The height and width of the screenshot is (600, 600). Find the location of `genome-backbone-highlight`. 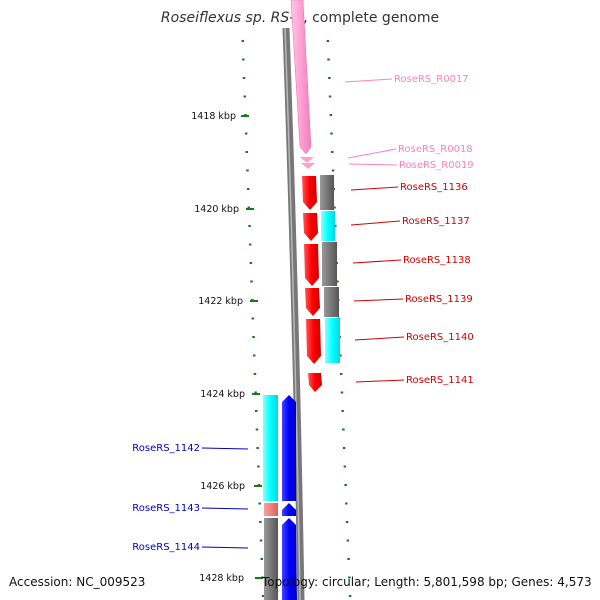

genome-backbone-highlight is located at coordinates (292, 313).